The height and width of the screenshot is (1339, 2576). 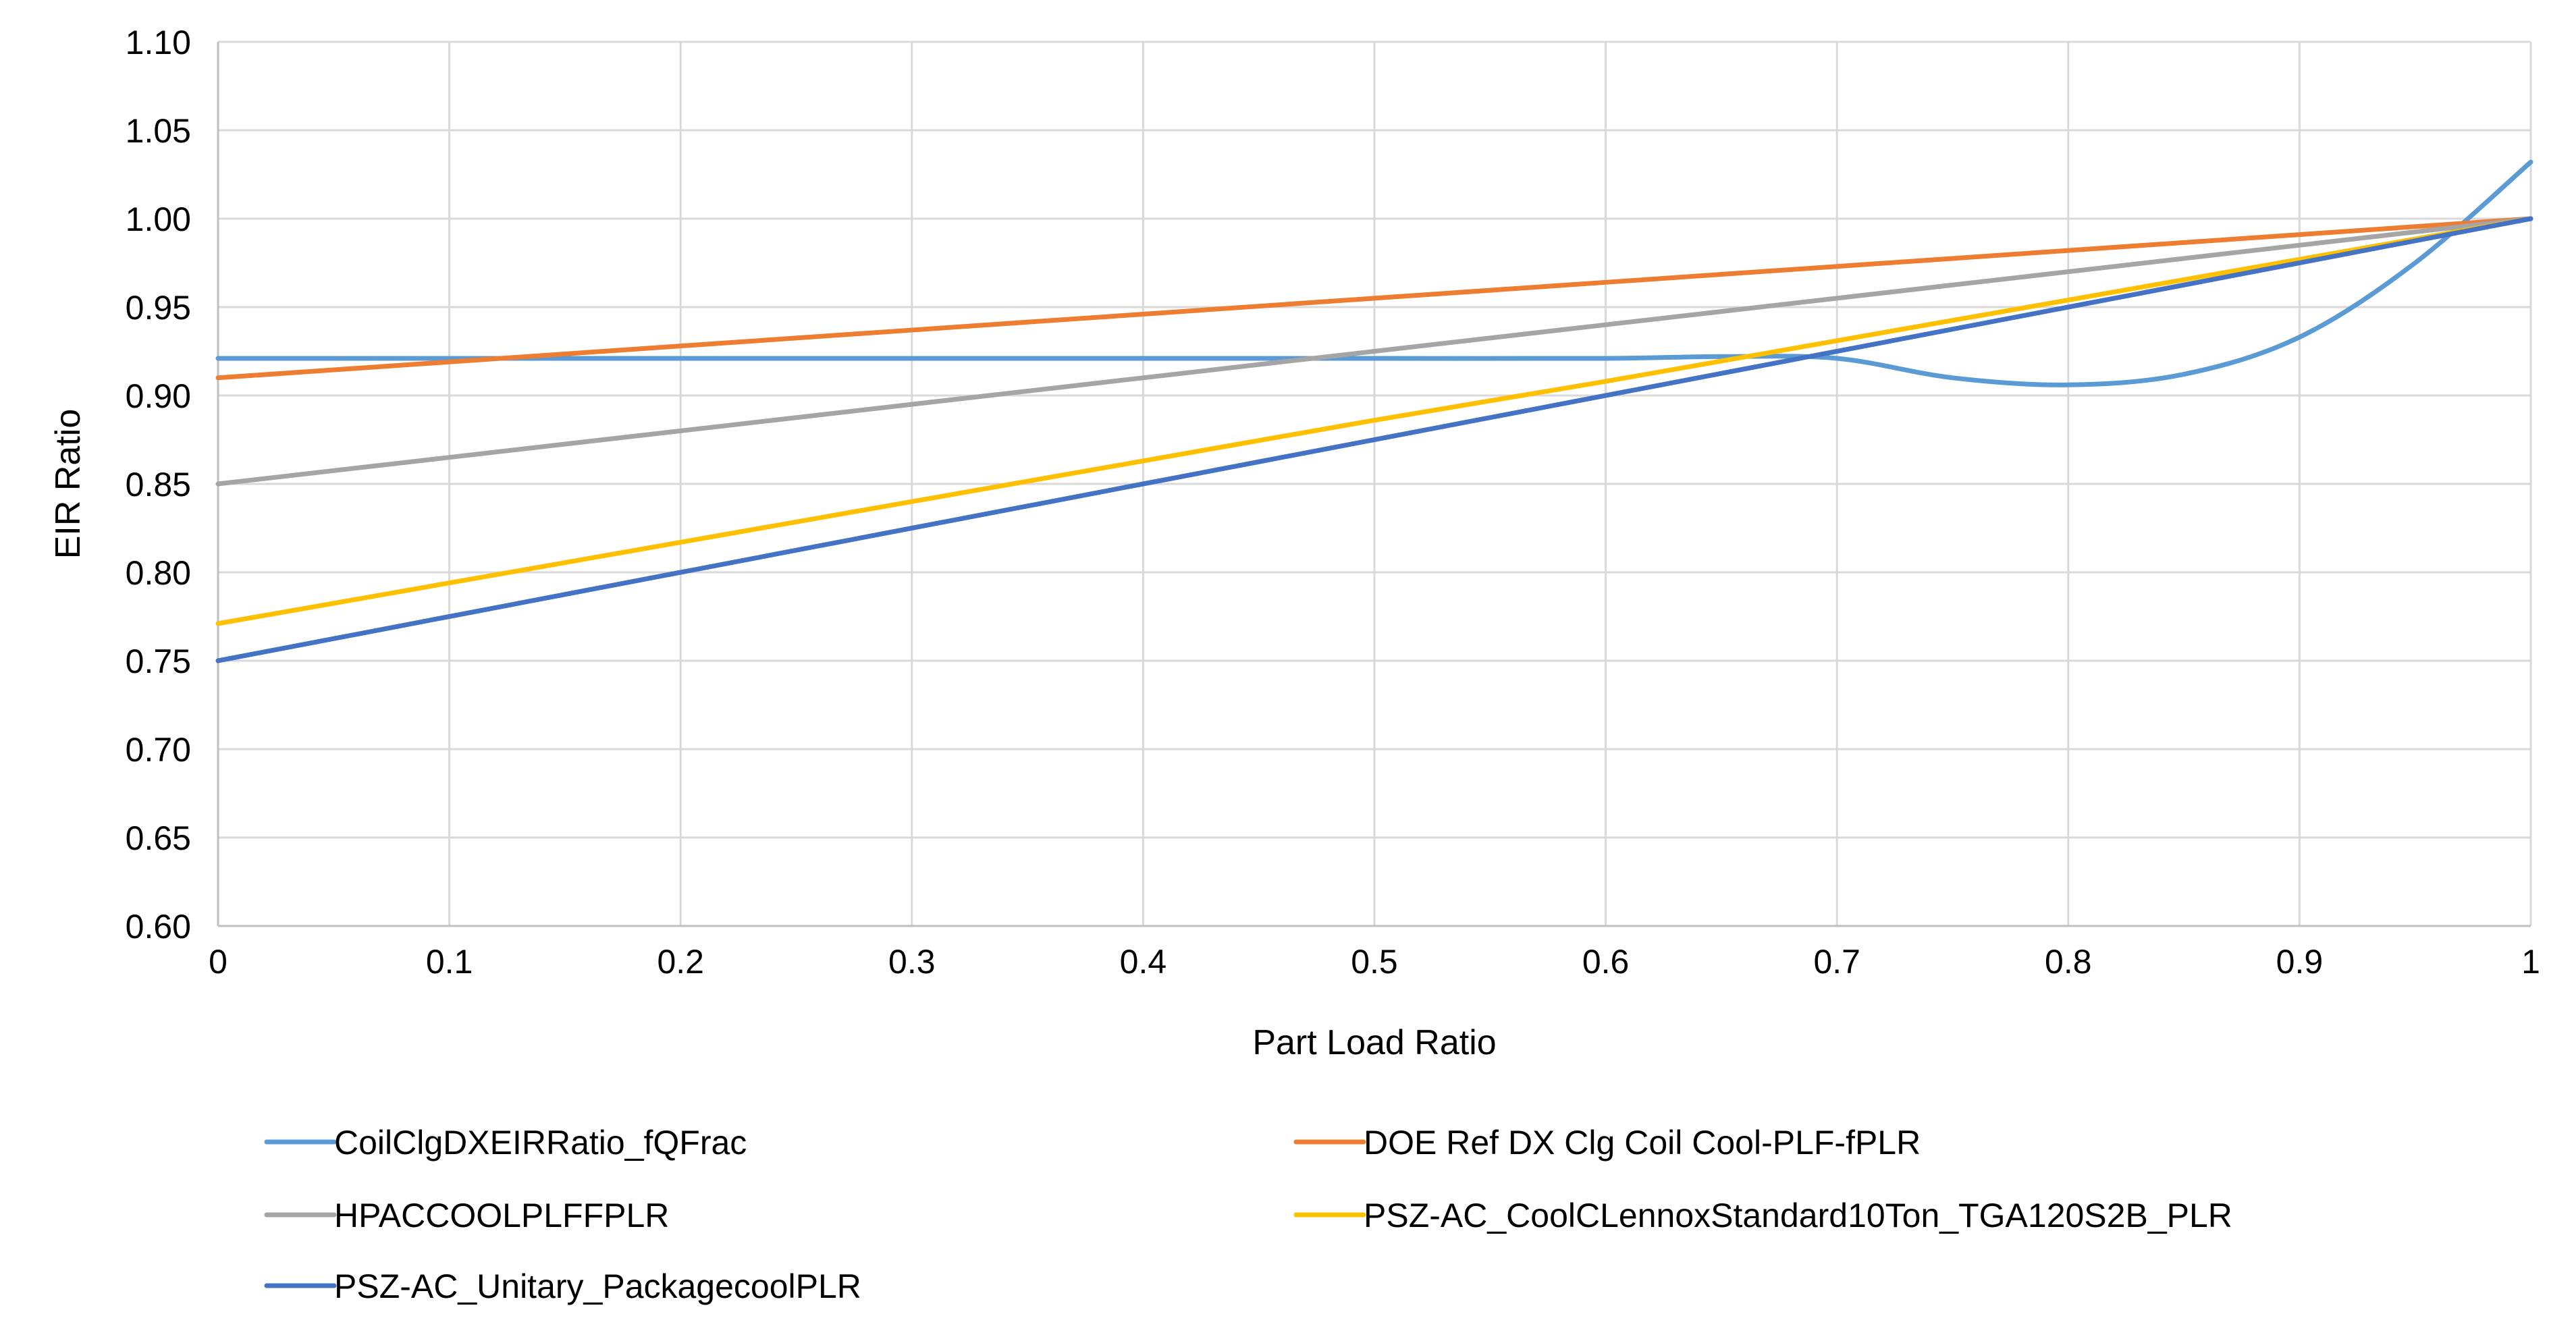 I want to click on y-tick-label: 1.05, so click(x=158, y=131).